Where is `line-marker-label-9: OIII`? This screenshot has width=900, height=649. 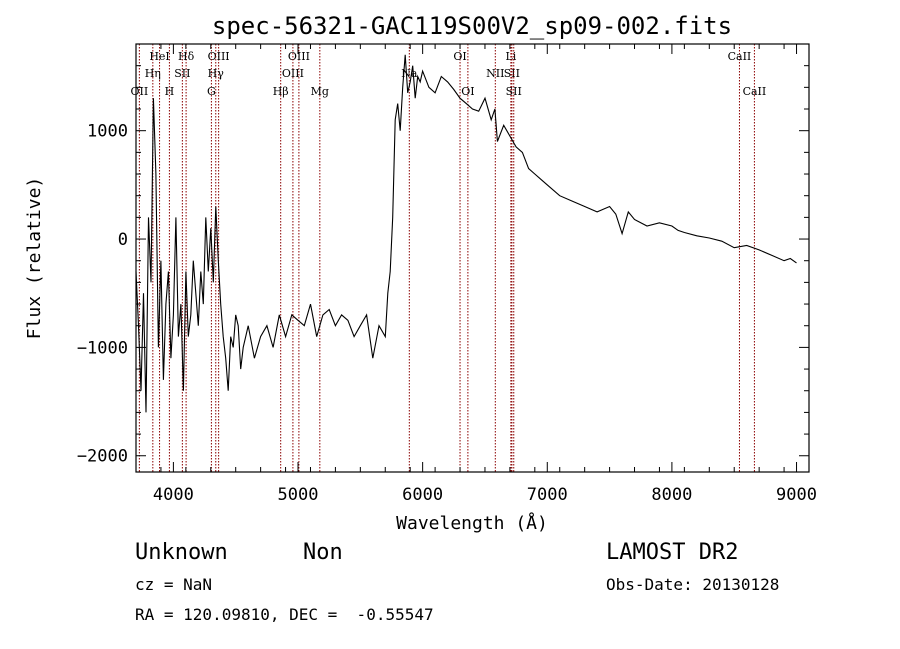
line-marker-label-9: OIII is located at coordinates (299, 56).